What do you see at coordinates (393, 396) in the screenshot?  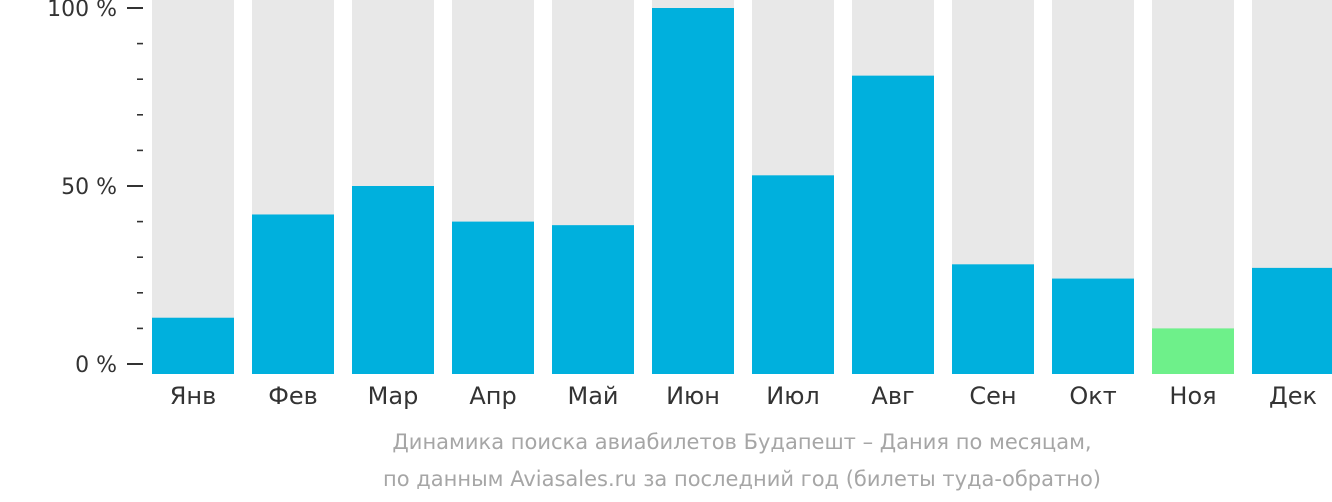 I see `x-tick-label-3: Мар` at bounding box center [393, 396].